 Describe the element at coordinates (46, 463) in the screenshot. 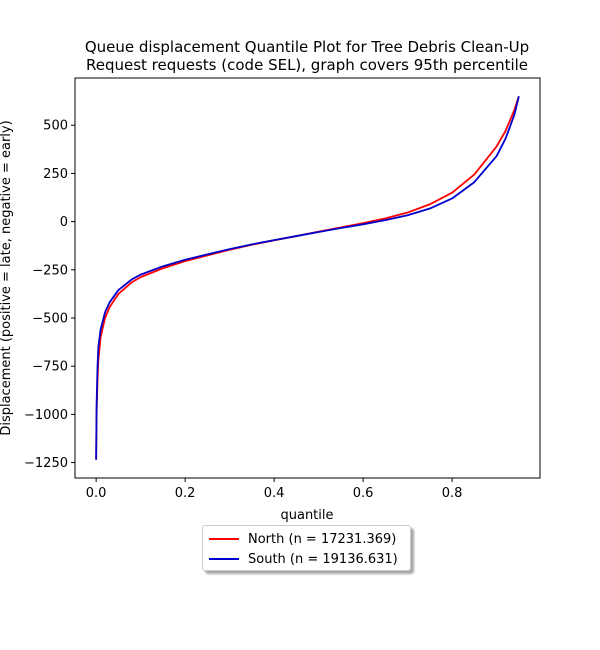

I see `y-tick-label: −1250` at that location.